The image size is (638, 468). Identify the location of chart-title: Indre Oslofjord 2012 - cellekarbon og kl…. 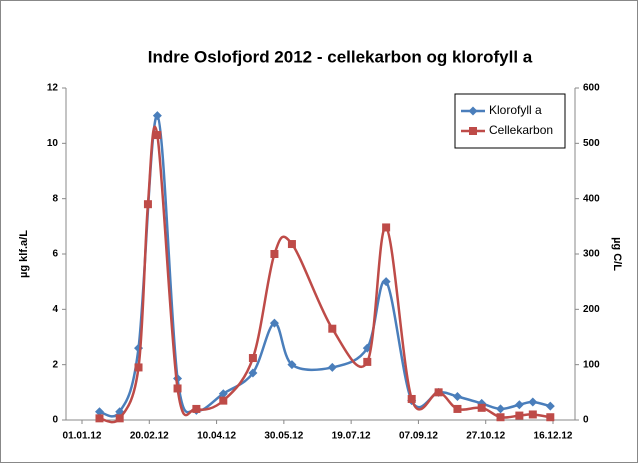
(340, 56).